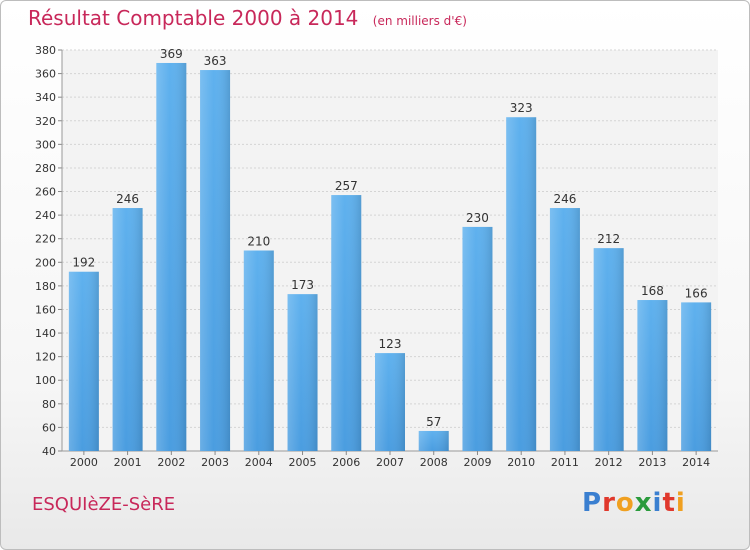 This screenshot has width=750, height=550. I want to click on x-tick-label: 2003, so click(215, 462).